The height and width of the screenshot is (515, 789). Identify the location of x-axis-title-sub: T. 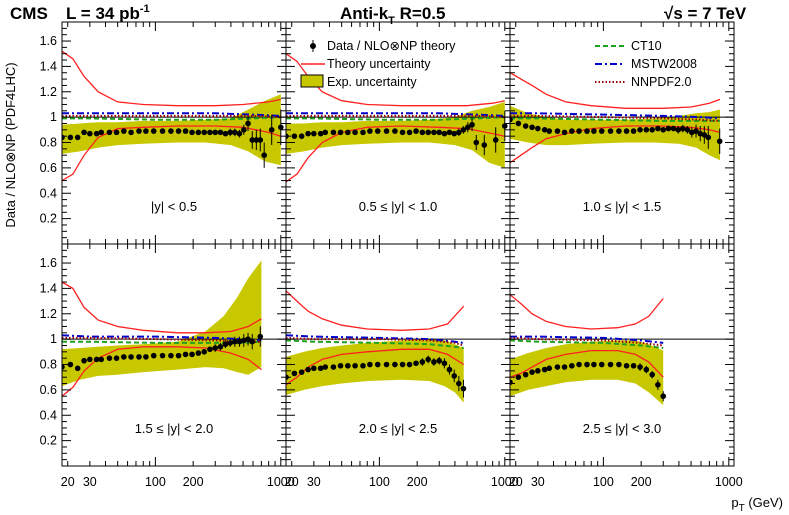
(742, 508).